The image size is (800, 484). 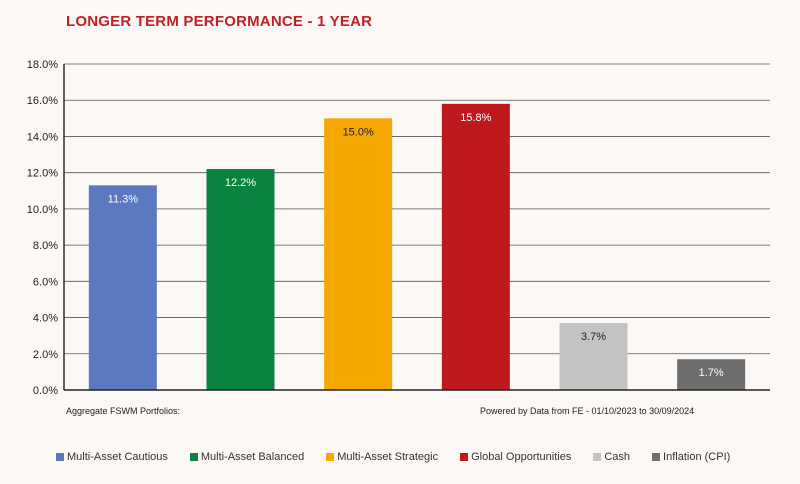 I want to click on y-tick-label: 2.0%, so click(x=45, y=355).